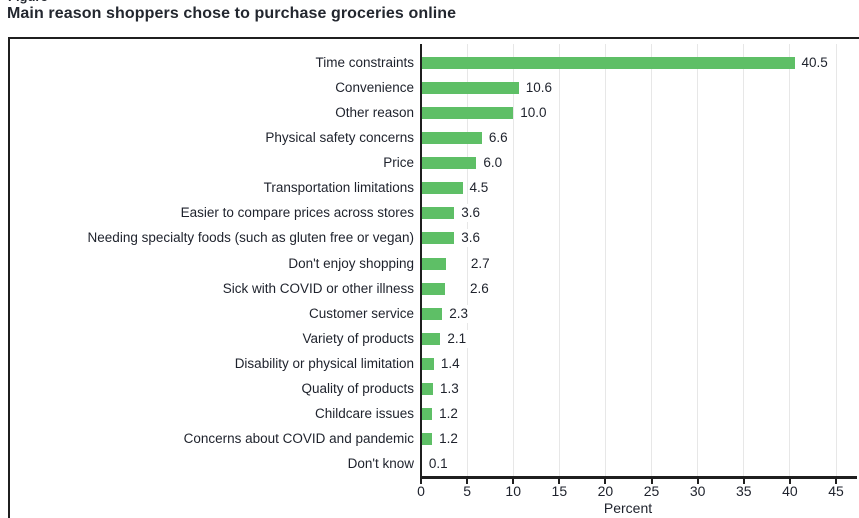 The image size is (859, 518). Describe the element at coordinates (398, 163) in the screenshot. I see `category-label: Price` at that location.